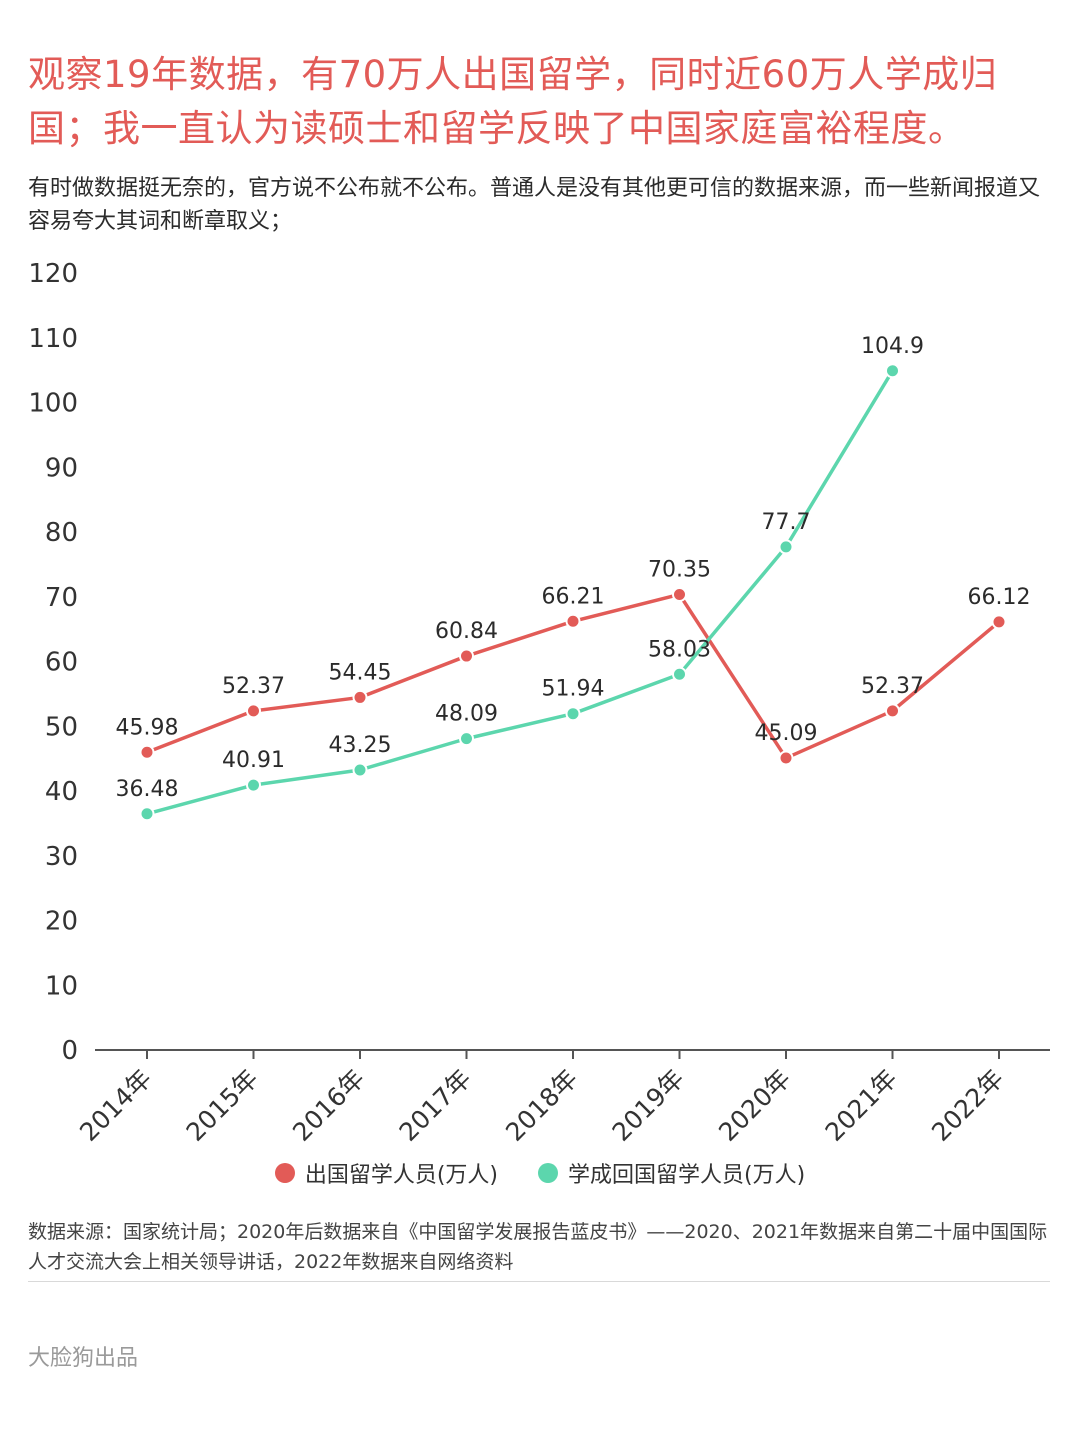  I want to click on chart-legend: 出国留学人员(万人) 学成回国留学人员(万人), so click(540, 1173).